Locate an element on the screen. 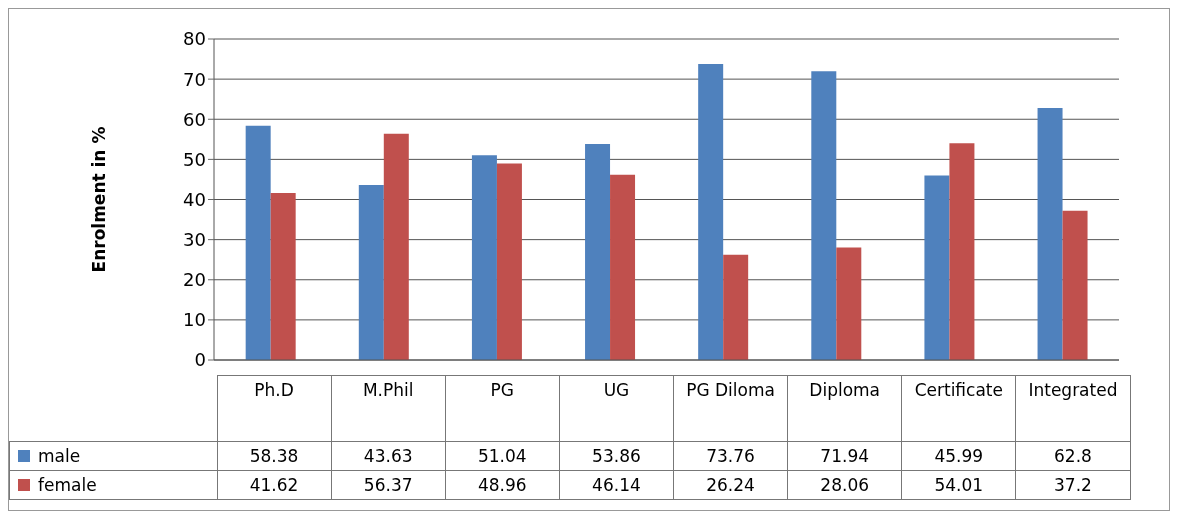 The width and height of the screenshot is (1192, 524). y-tick-label: 30 is located at coordinates (194, 240).